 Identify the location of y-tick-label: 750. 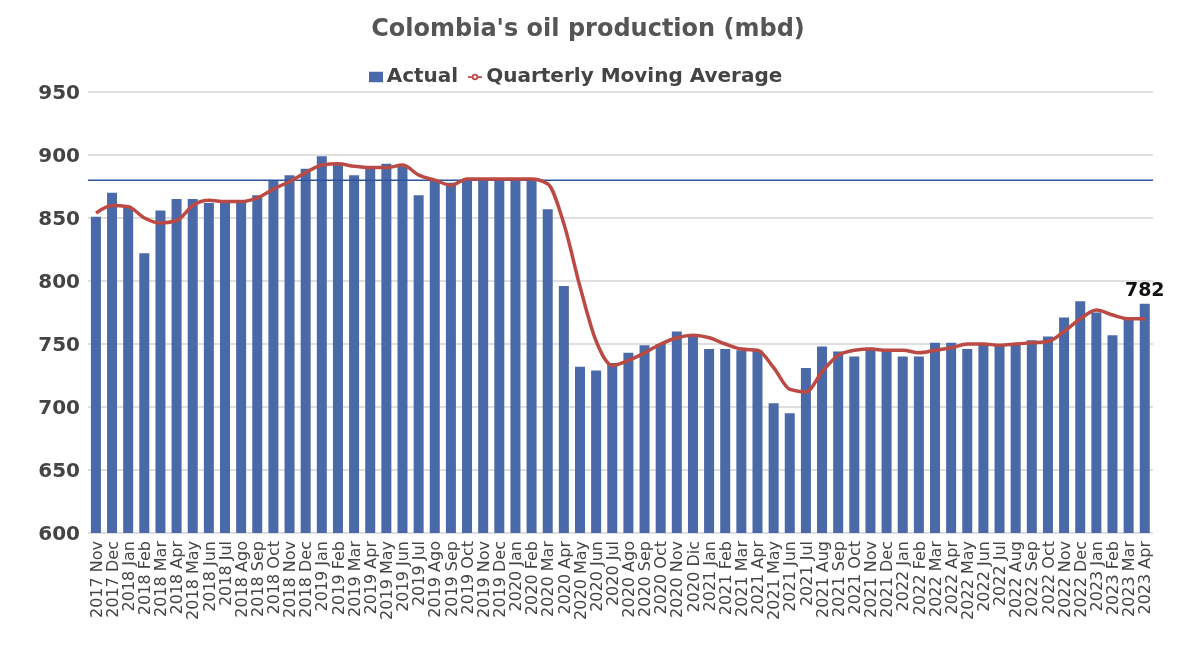
(59, 344).